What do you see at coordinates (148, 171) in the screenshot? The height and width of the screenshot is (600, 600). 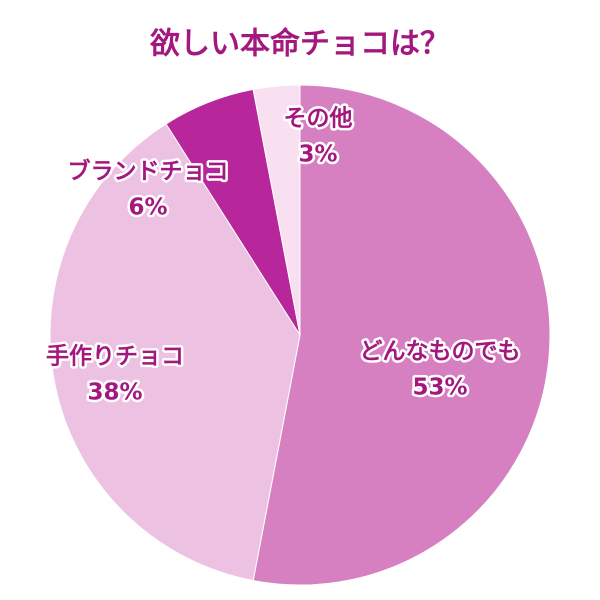 I see `slice-label: ブランドチョコ` at bounding box center [148, 171].